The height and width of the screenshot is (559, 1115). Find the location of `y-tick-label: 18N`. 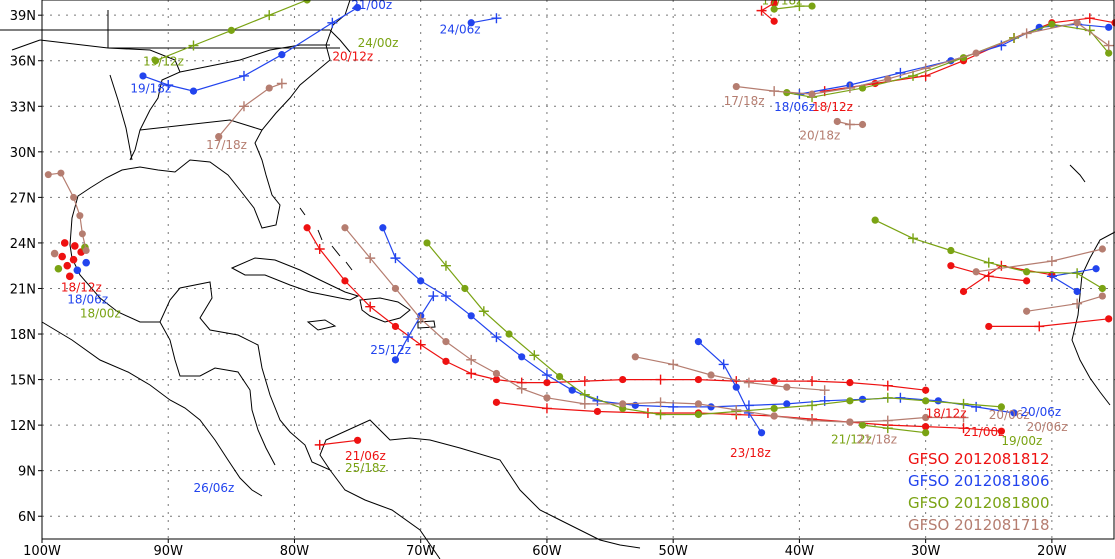

y-tick-label: 18N is located at coordinates (23, 335).